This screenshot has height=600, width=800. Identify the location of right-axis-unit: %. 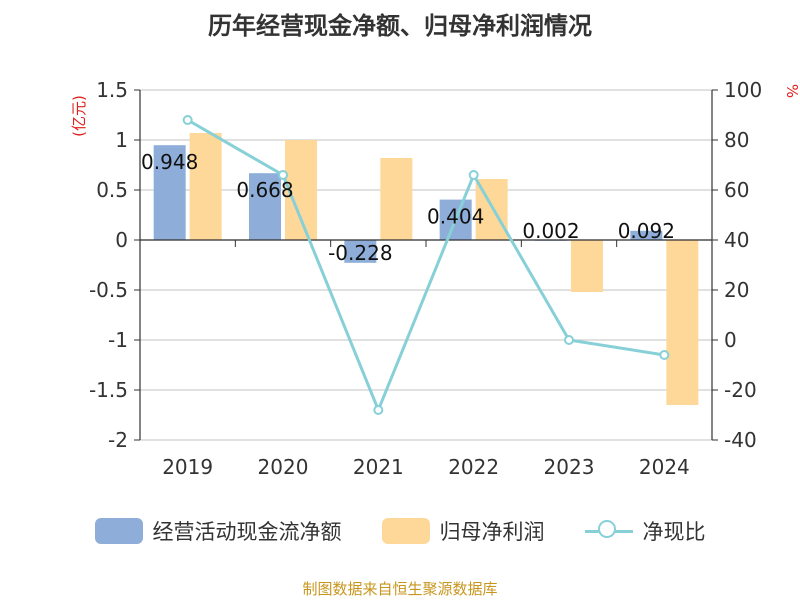
(791, 91).